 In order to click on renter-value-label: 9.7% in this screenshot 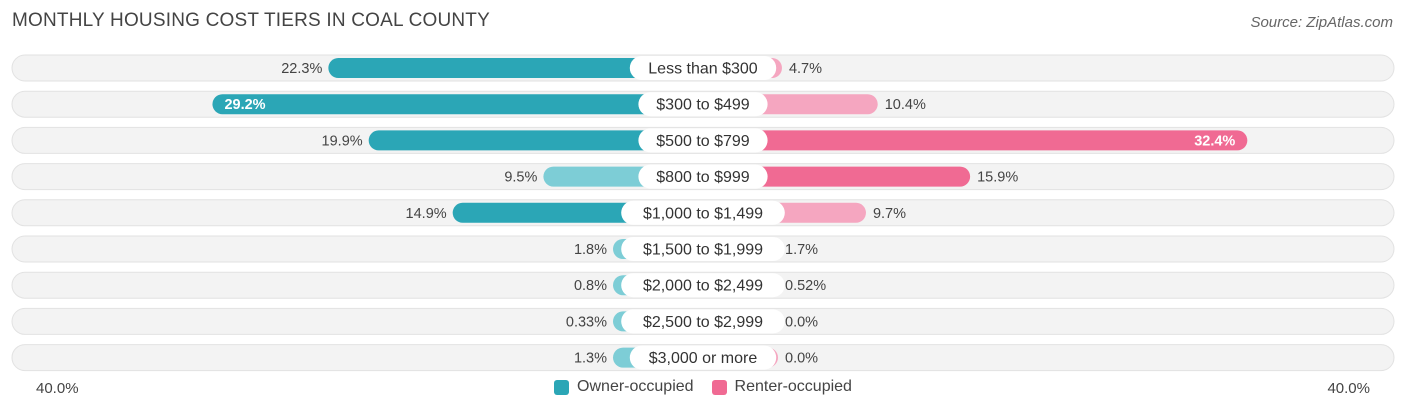, I will do `click(889, 214)`.